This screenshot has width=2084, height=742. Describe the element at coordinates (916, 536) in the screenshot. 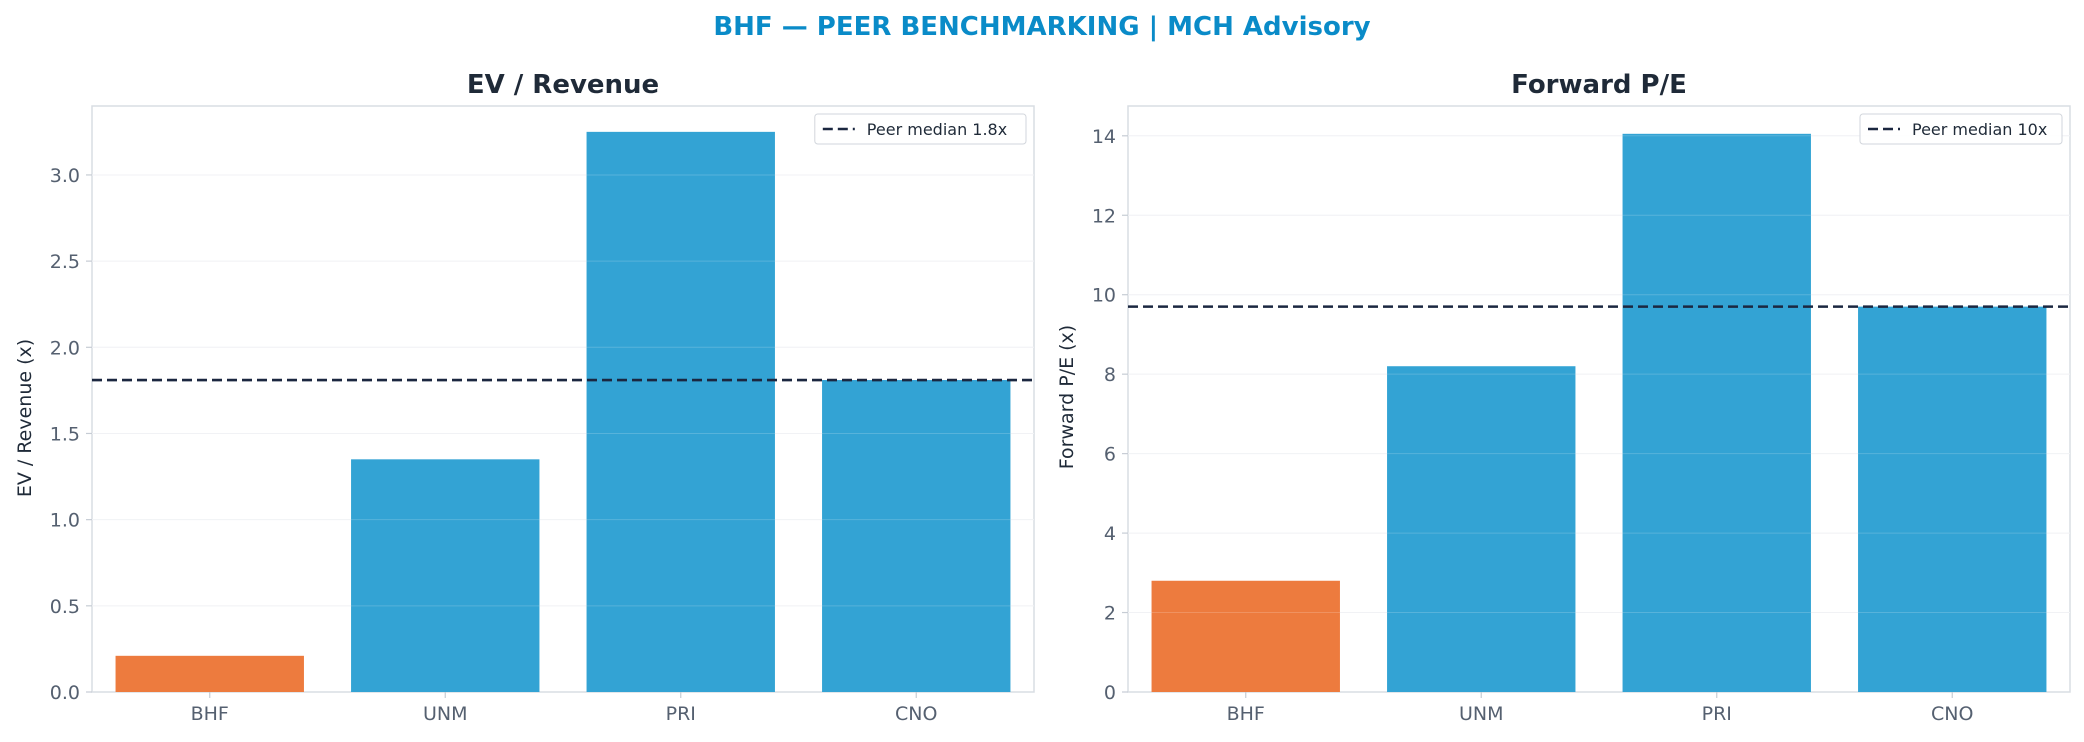

I see `ev-revenue-bar-cno` at that location.